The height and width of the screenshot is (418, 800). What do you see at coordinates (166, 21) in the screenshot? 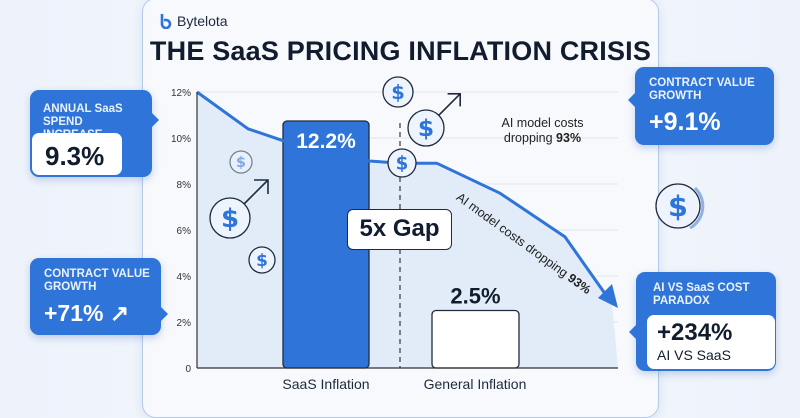
I see `bytelota-logo-icon` at bounding box center [166, 21].